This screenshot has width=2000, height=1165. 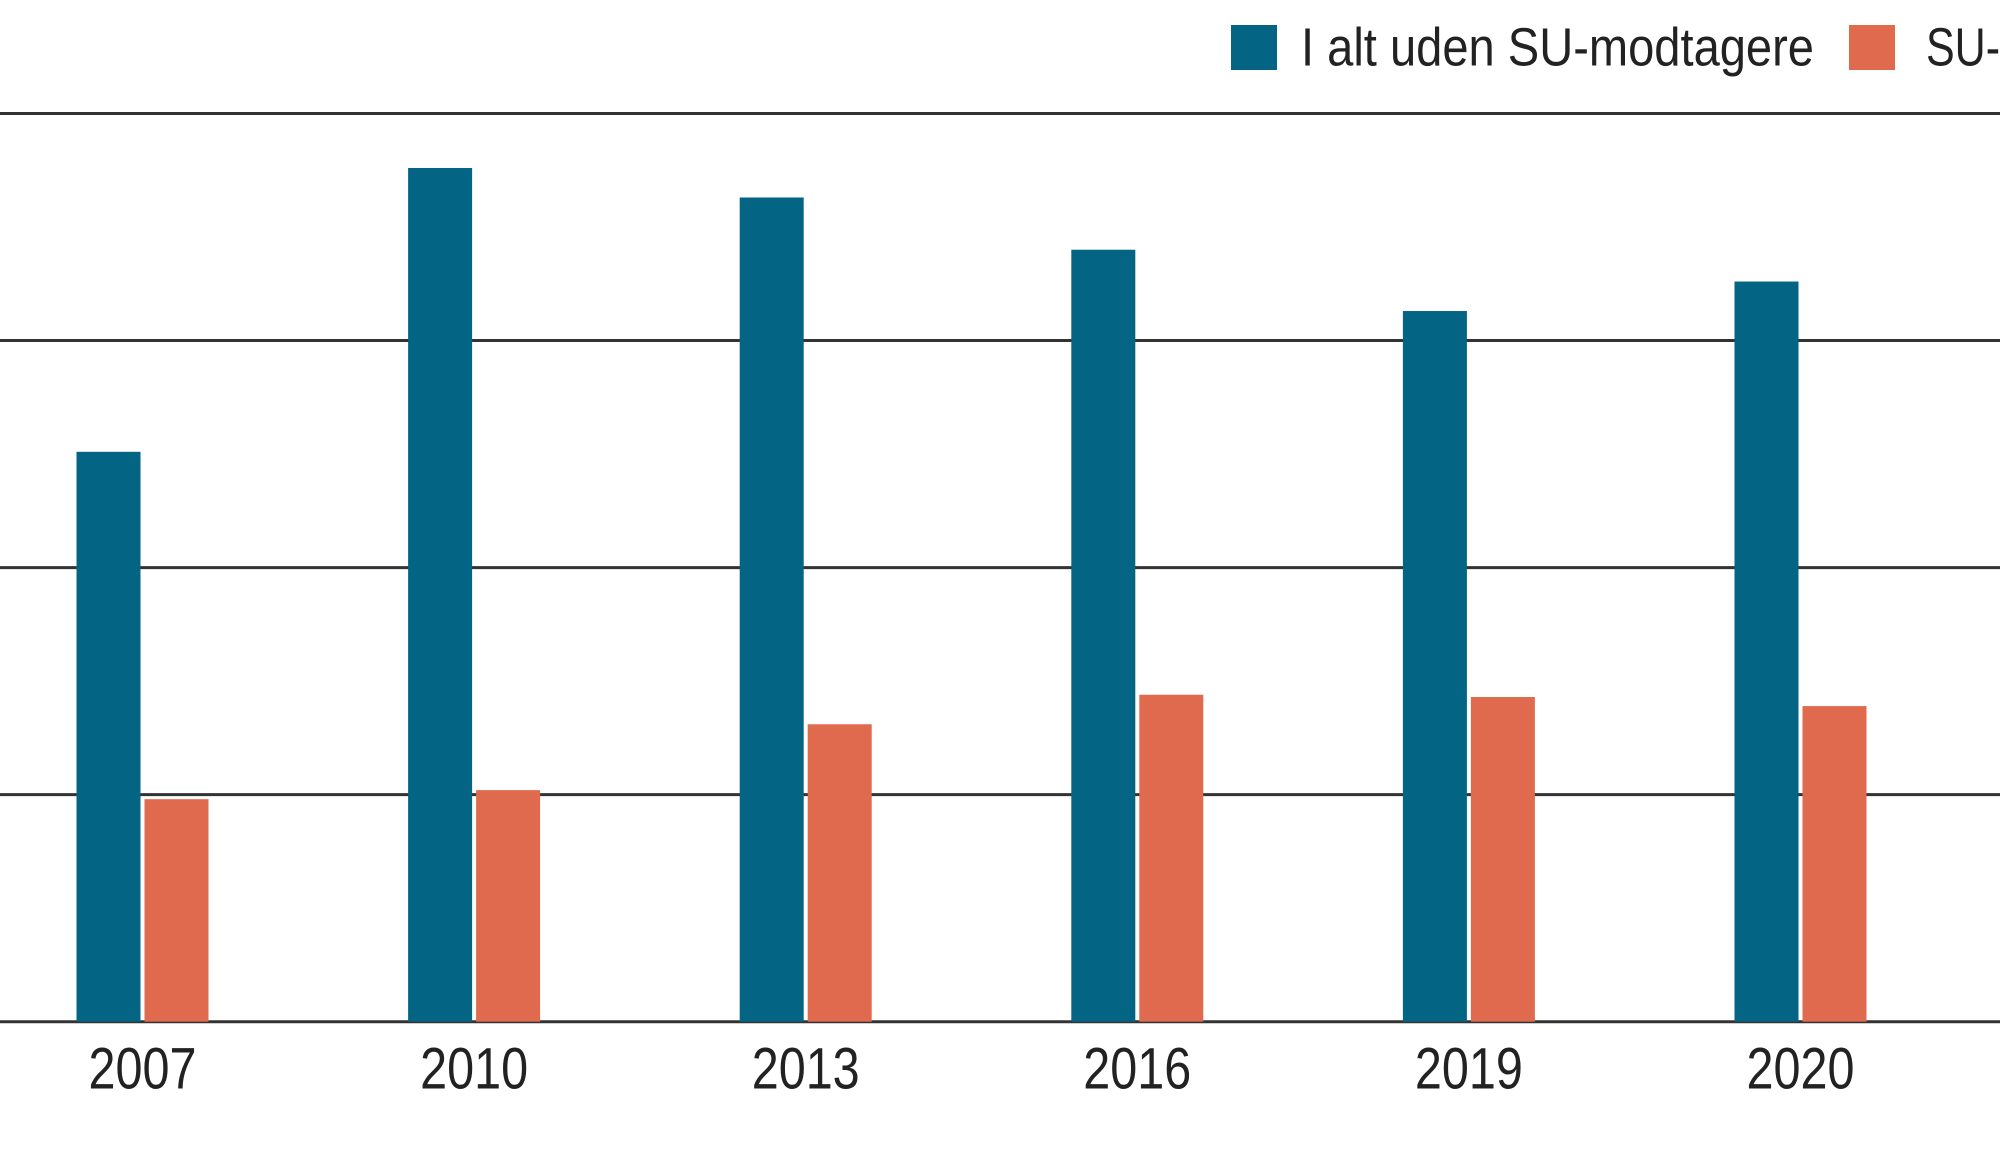 What do you see at coordinates (1801, 1068) in the screenshot?
I see `x-tick-label: 2020` at bounding box center [1801, 1068].